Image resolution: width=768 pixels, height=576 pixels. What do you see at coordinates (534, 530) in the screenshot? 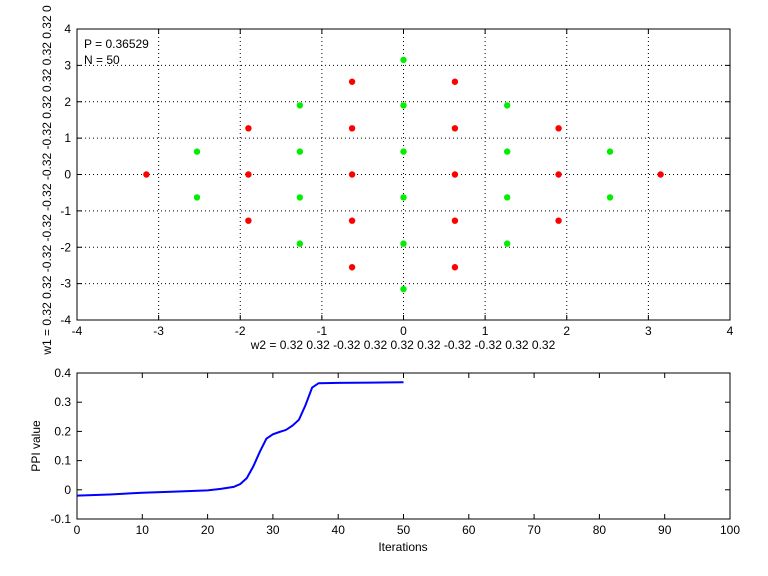
I see `line-xtick-label: 70` at bounding box center [534, 530].